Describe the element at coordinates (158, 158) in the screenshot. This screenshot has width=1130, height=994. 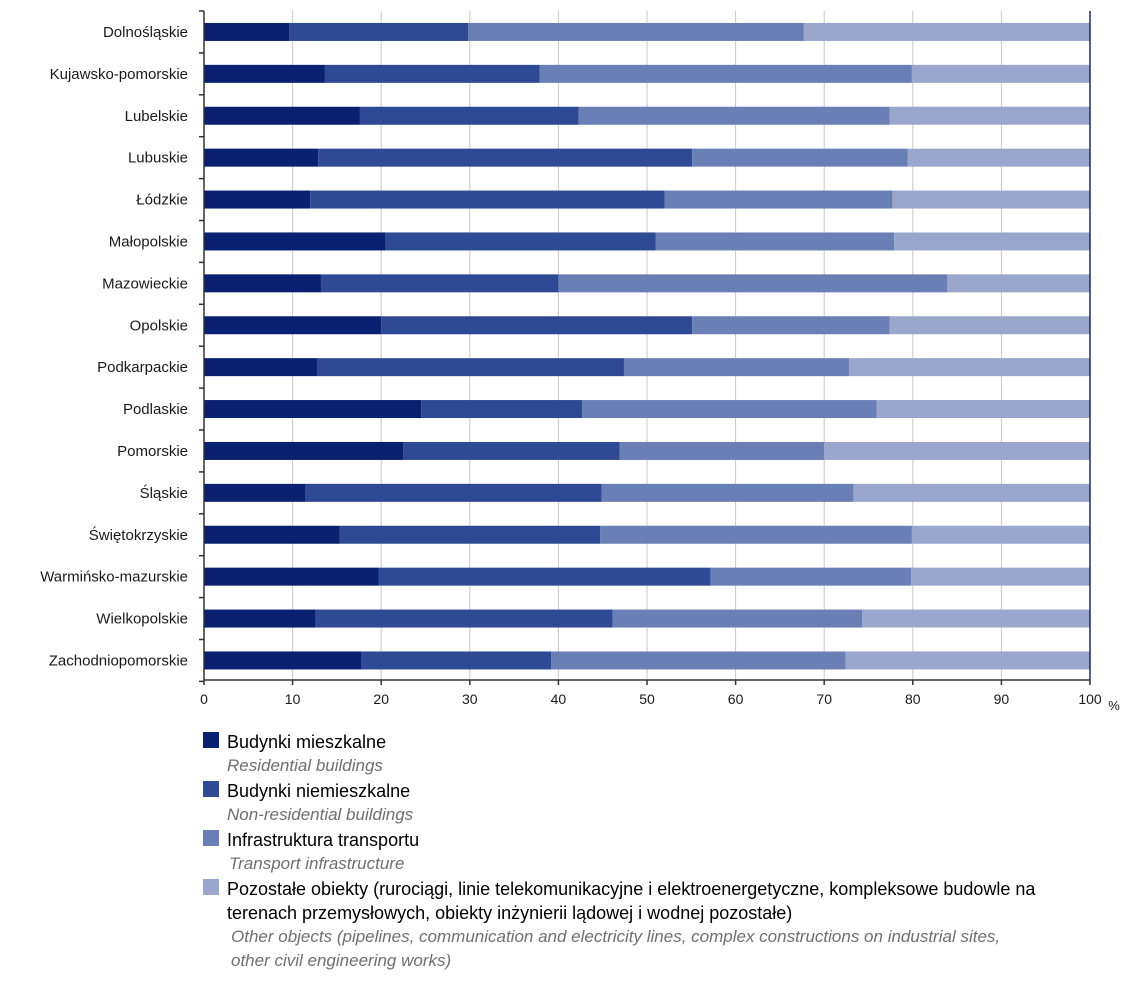
I see `category-label: Lubuskie` at that location.